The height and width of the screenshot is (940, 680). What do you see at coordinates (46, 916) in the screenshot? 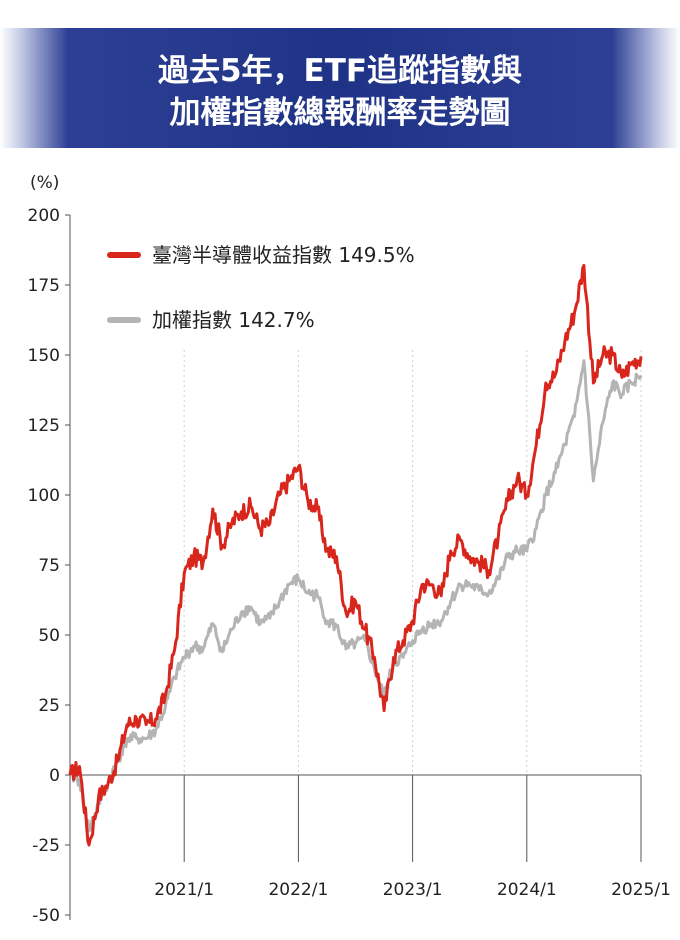
I see `y-tick-label: -50` at bounding box center [46, 916].